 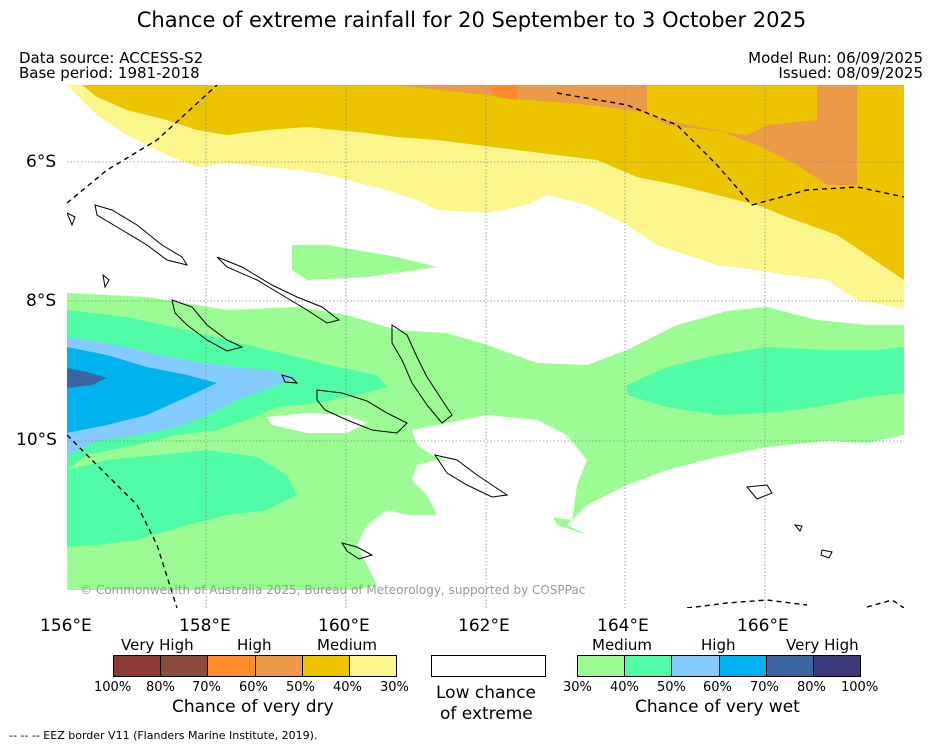 I want to click on issued-label: Issued: 08/09/2025, so click(x=850, y=73).